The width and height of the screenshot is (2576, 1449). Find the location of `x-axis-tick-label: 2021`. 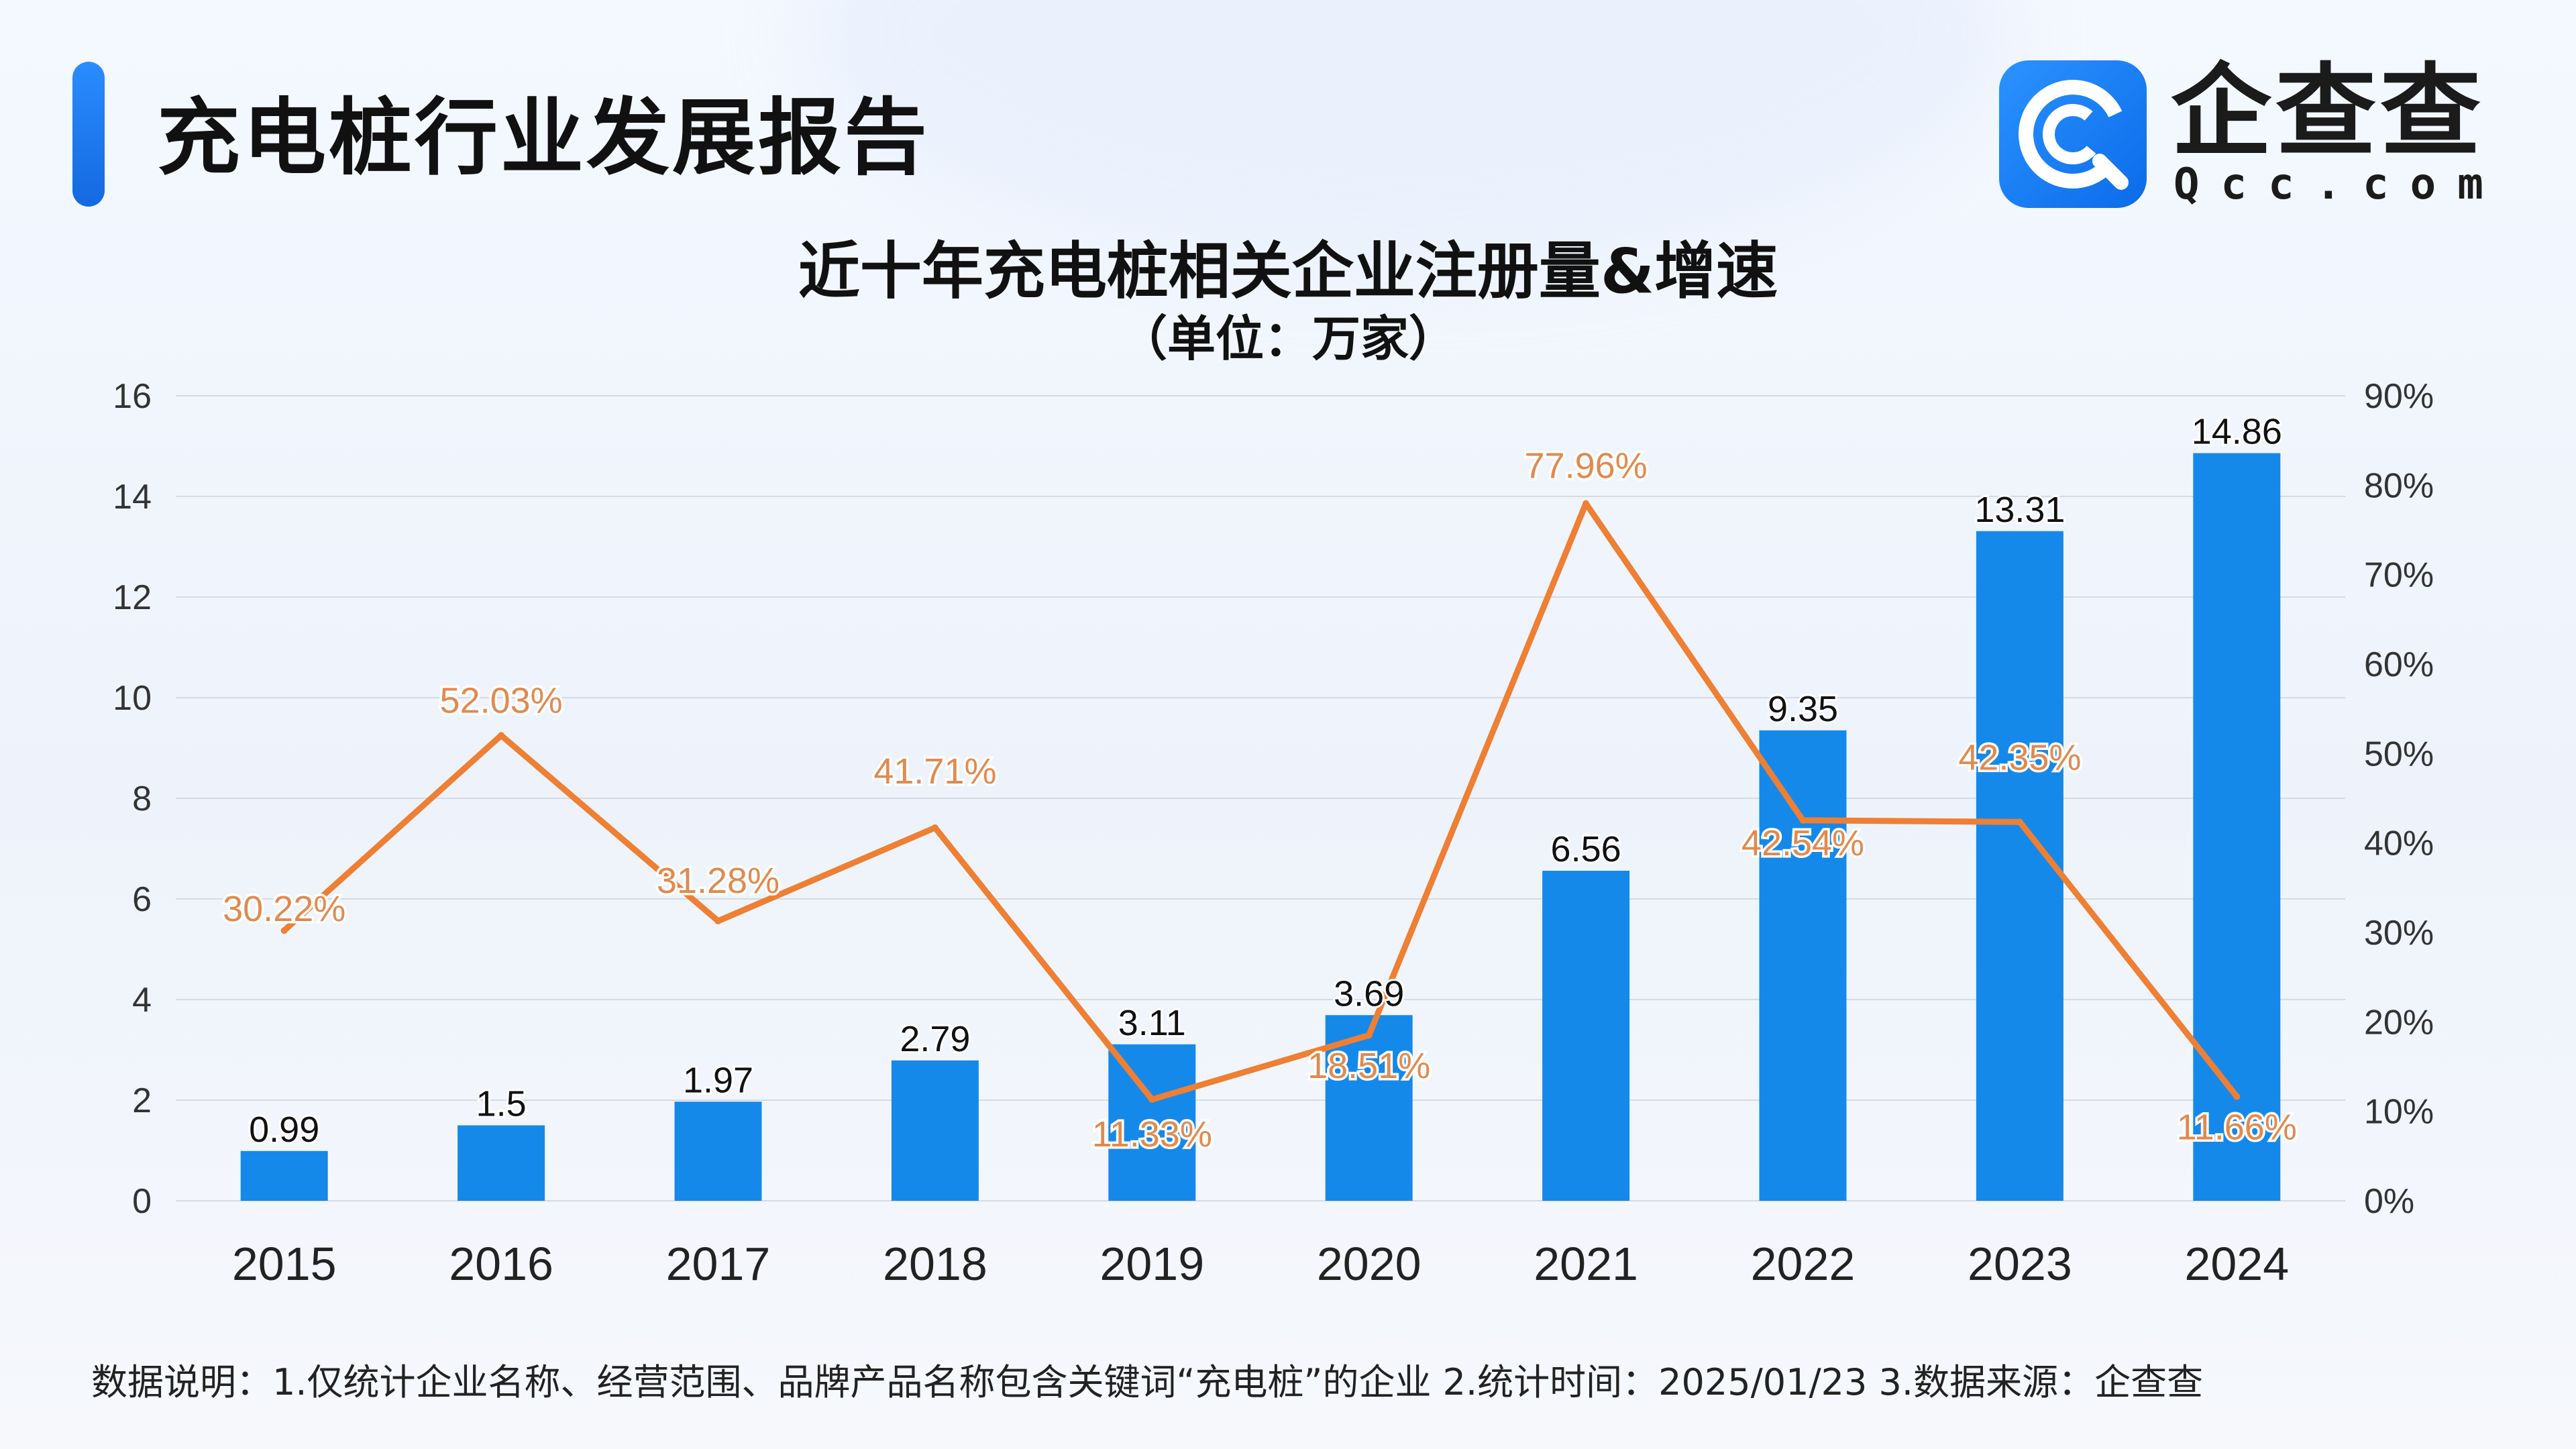

x-axis-tick-label: 2021 is located at coordinates (1586, 1264).